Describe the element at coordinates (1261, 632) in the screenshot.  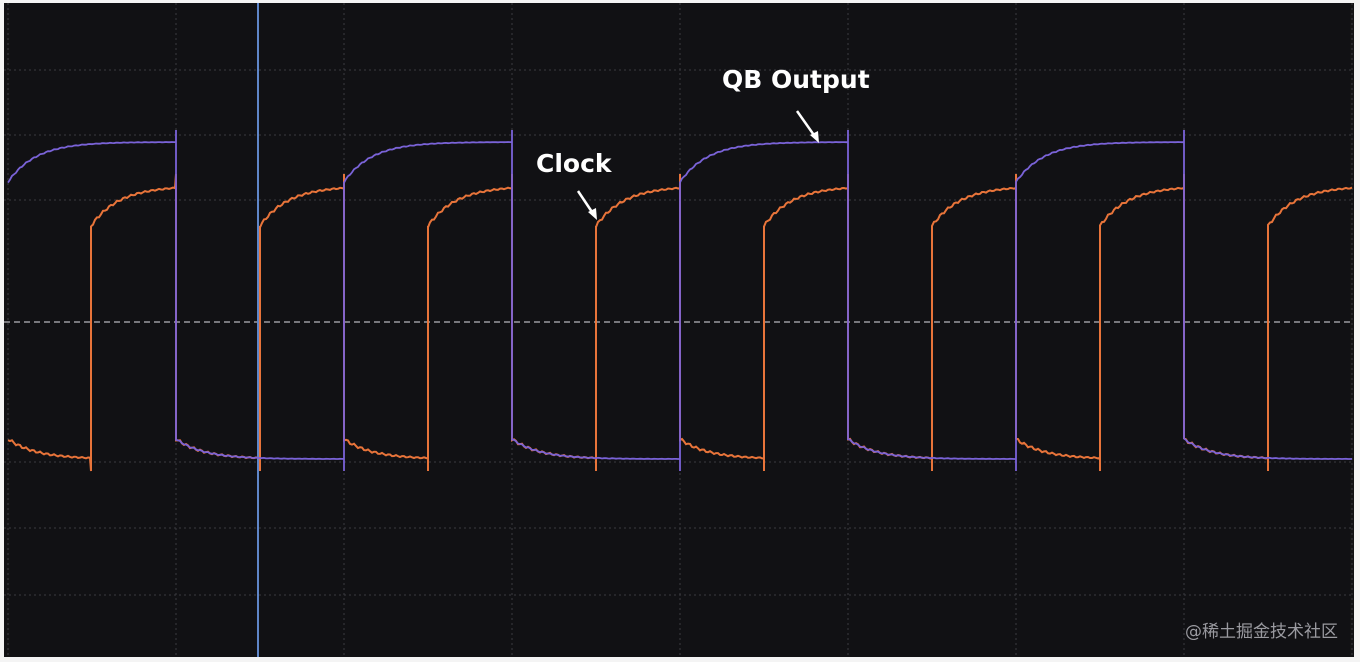
I see `watermark: @稀土掘金技术社区` at that location.